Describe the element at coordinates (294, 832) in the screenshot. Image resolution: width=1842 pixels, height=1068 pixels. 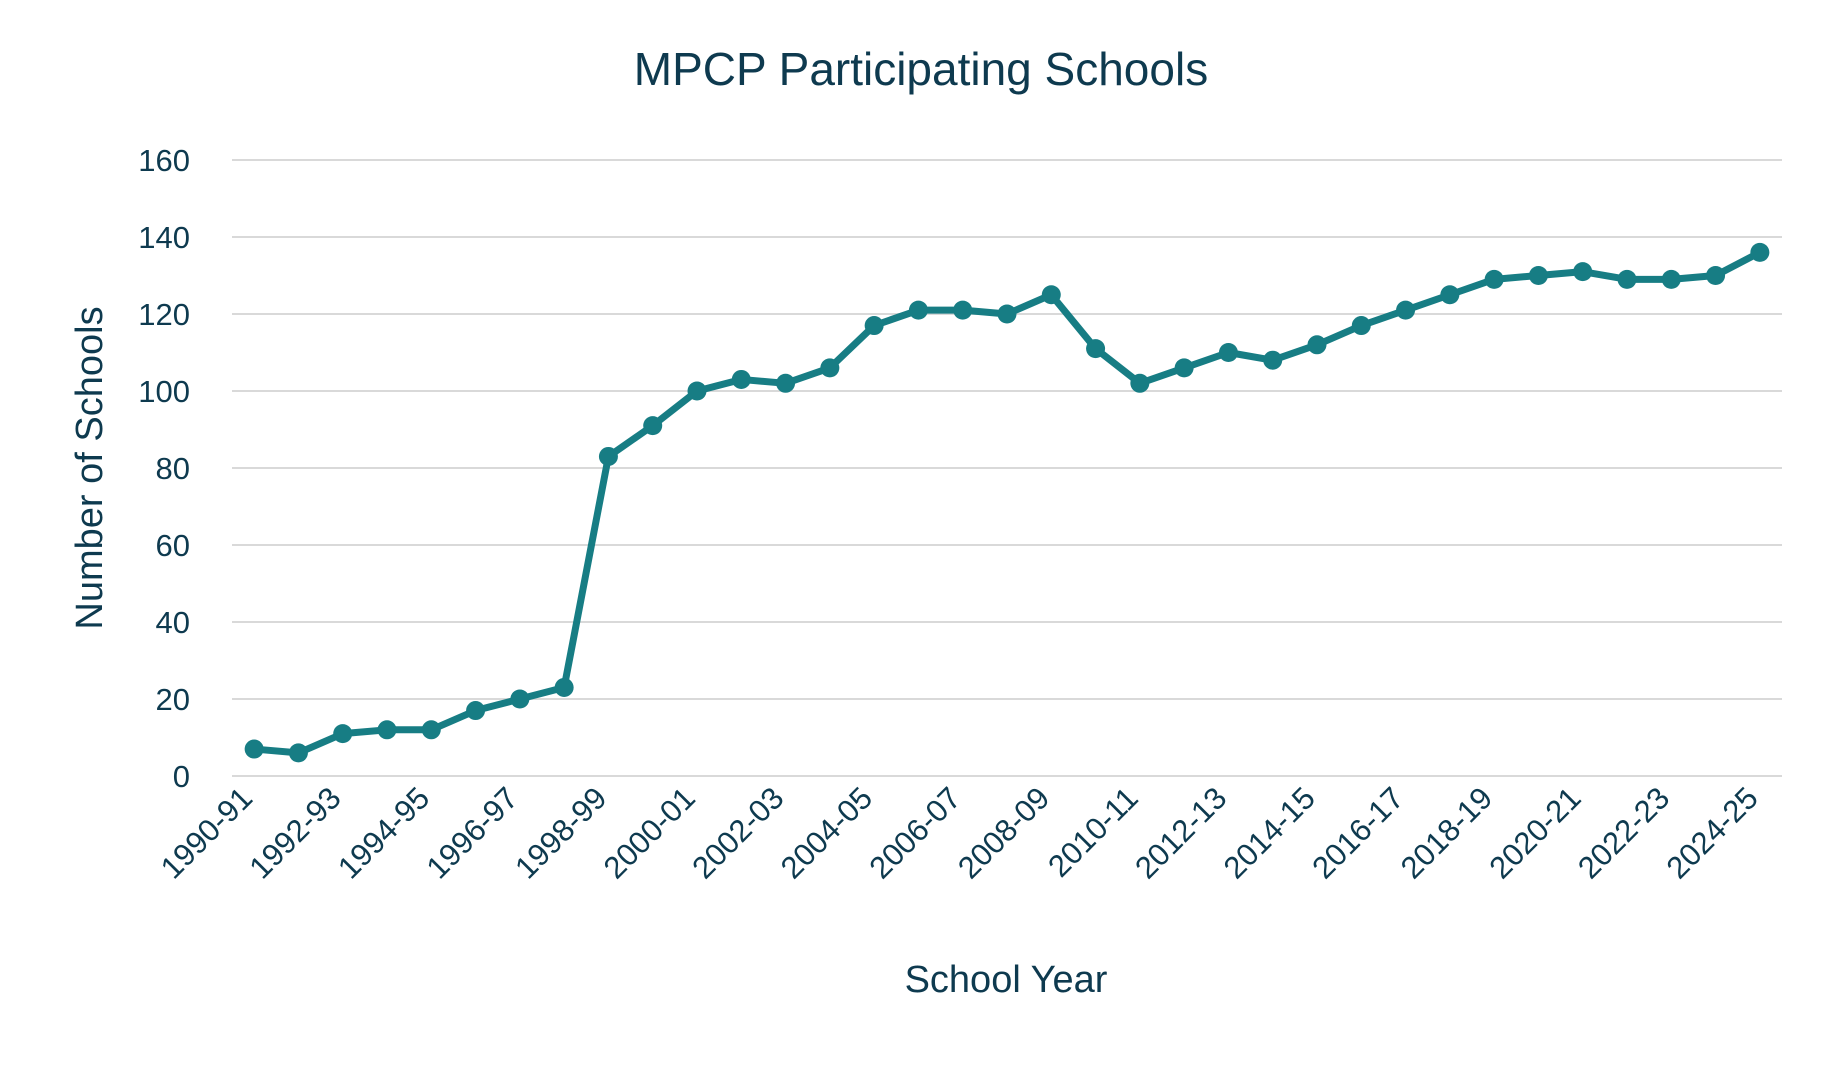
I see `x-tick-label: 1992-93` at that location.